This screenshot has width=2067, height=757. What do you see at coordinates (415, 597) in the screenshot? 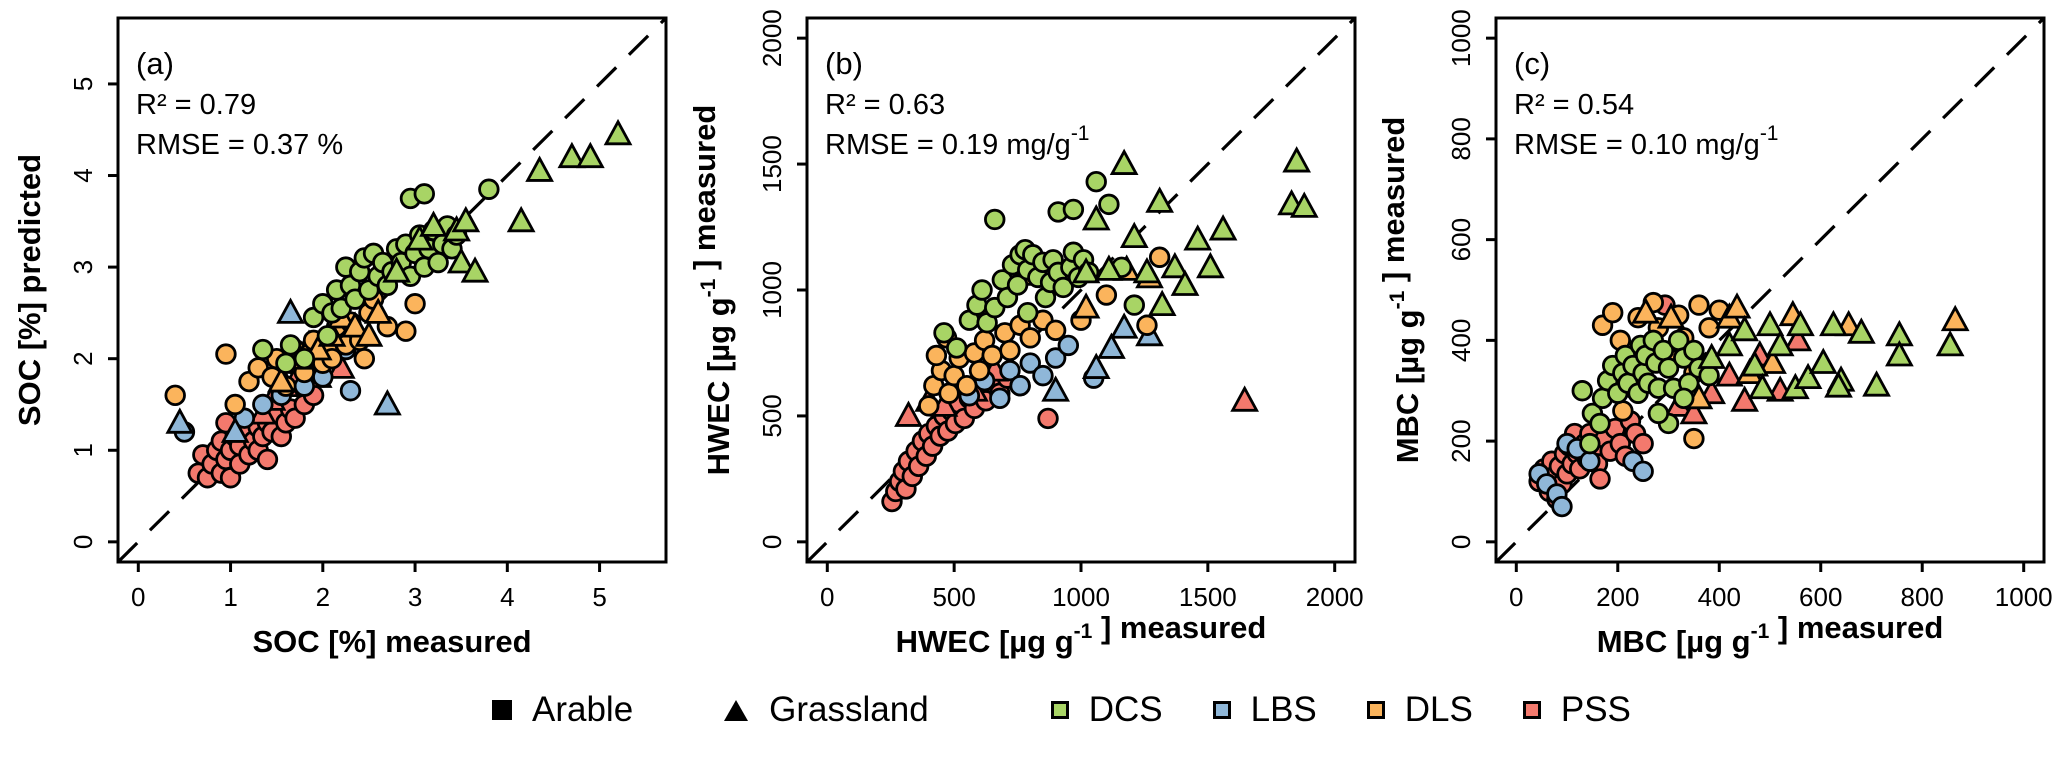
I see `x-tick-label: 3` at bounding box center [415, 597].